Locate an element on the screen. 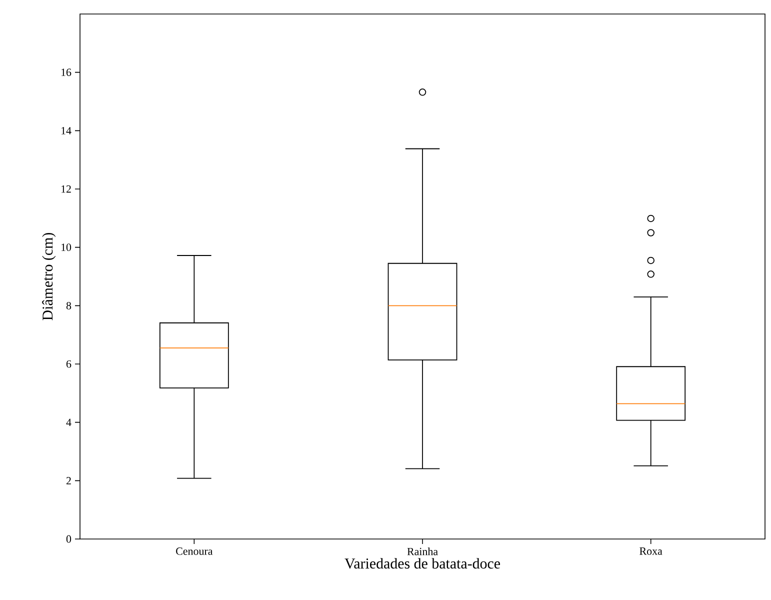  y-tick-label: 0 is located at coordinates (69, 539).